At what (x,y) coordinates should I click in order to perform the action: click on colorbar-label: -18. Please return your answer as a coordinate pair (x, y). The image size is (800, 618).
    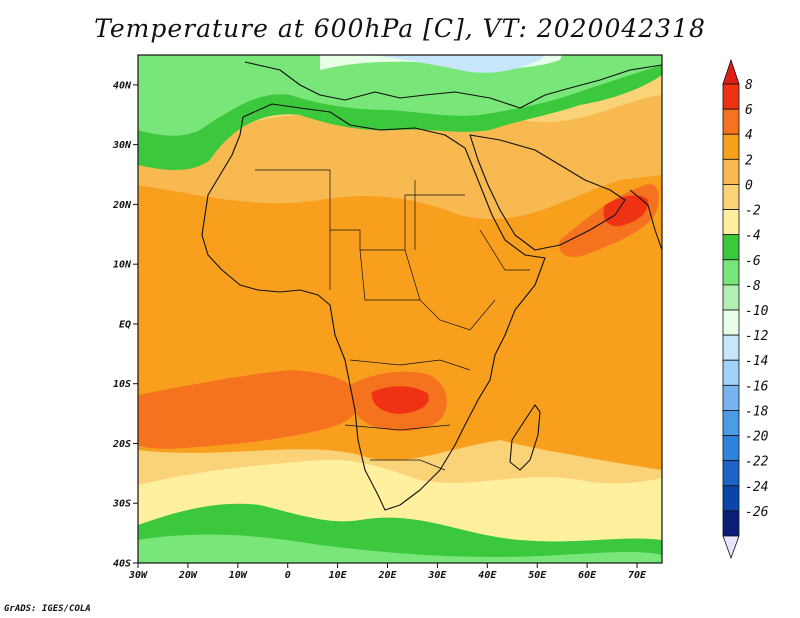
    Looking at the image, I should click on (757, 411).